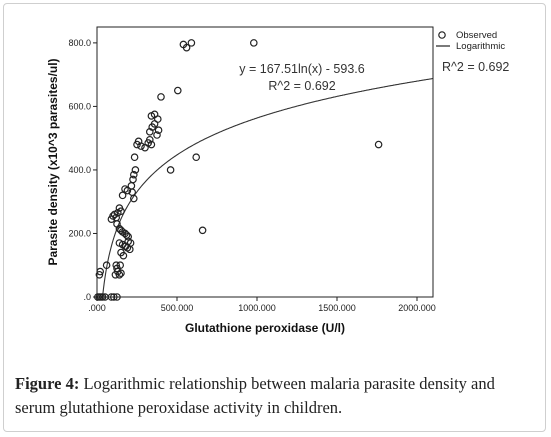 This screenshot has width=551, height=437. Describe the element at coordinates (97, 308) in the screenshot. I see `x-tick-label: .000` at that location.